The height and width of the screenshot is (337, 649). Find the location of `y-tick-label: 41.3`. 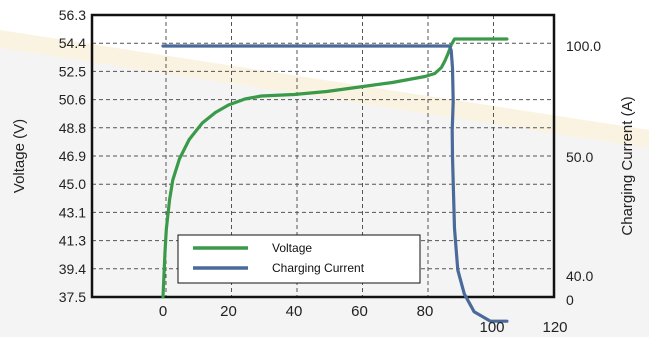

y-tick-label: 41.3 is located at coordinates (72, 241).